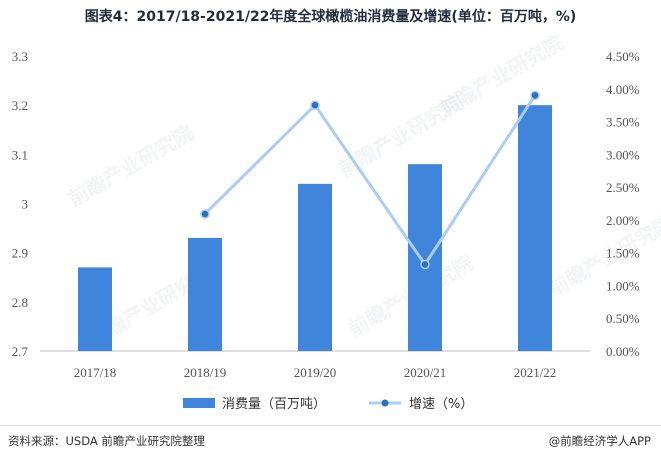 Image resolution: width=661 pixels, height=466 pixels. What do you see at coordinates (20, 105) in the screenshot?
I see `y-left-tick-label: 3.2` at bounding box center [20, 105].